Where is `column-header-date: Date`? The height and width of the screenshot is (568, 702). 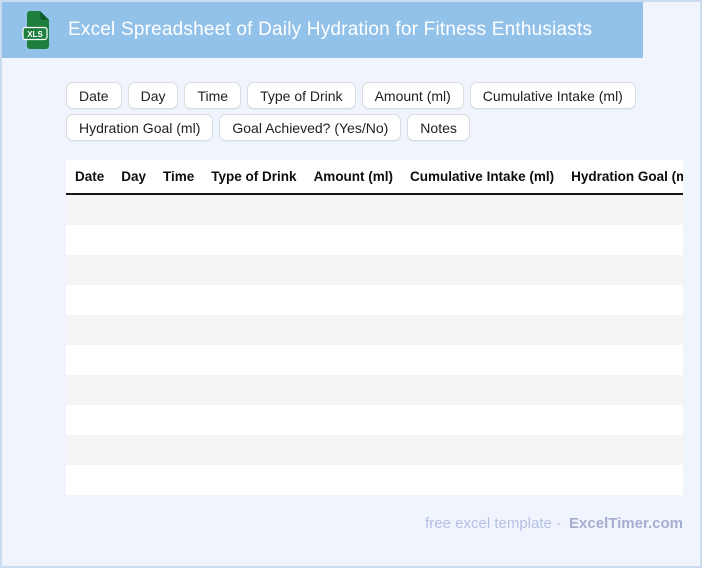
column-header-date: Date is located at coordinates (90, 176).